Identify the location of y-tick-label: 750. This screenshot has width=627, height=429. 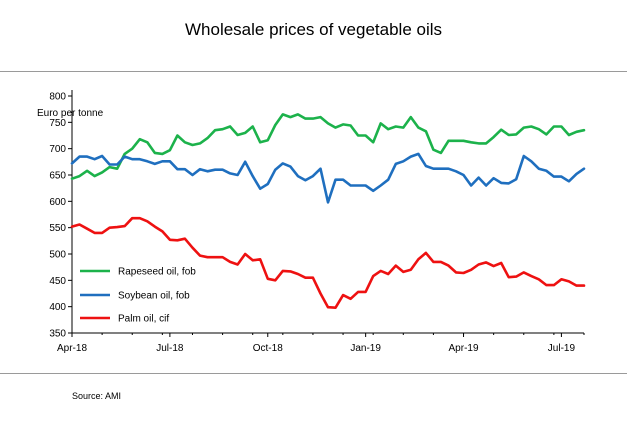
(57, 123).